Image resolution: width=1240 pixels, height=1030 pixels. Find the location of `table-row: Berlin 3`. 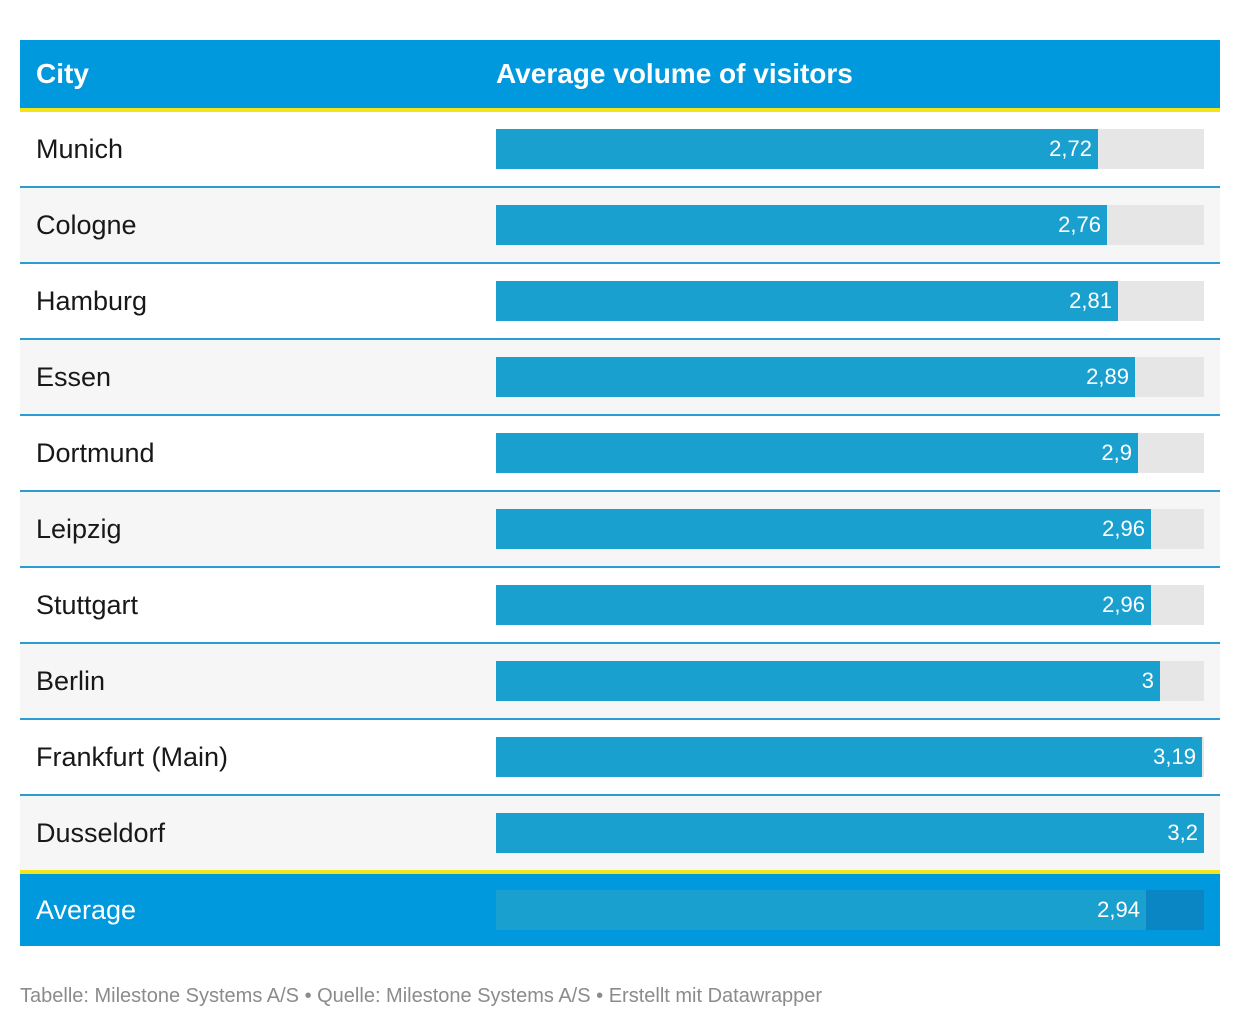

table-row: Berlin 3 is located at coordinates (620, 682).